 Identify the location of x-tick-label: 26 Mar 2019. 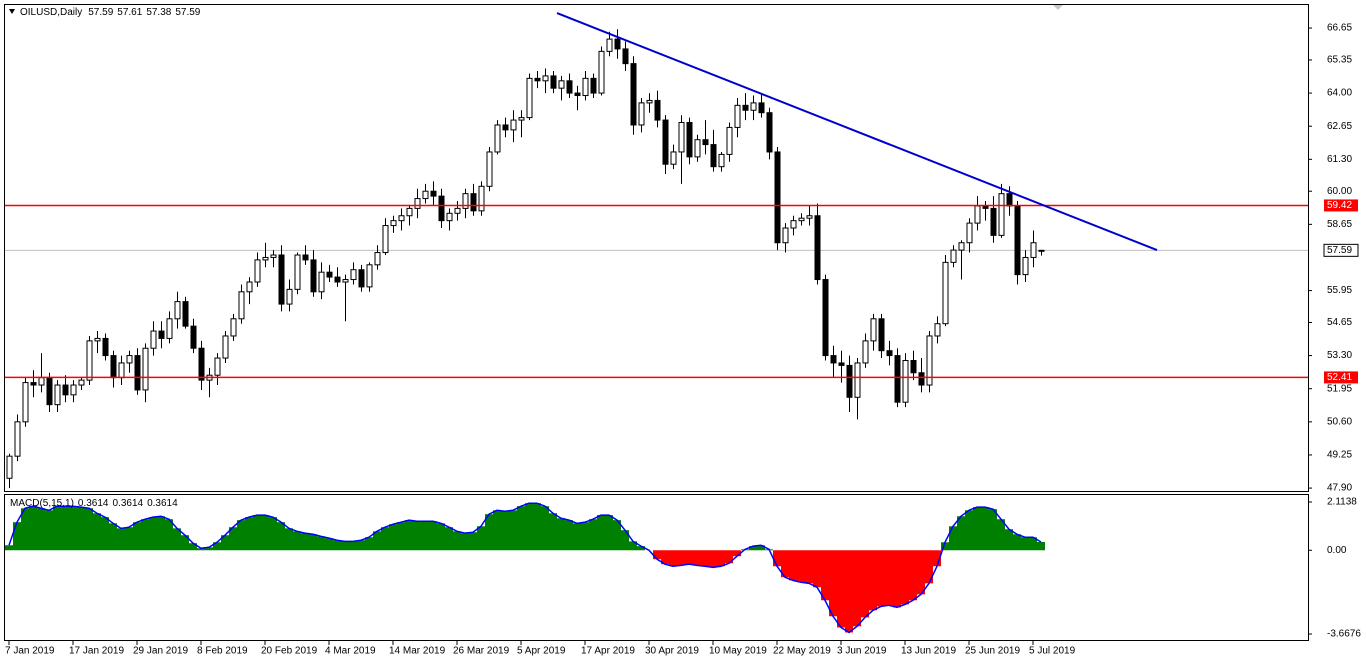
(481, 651).